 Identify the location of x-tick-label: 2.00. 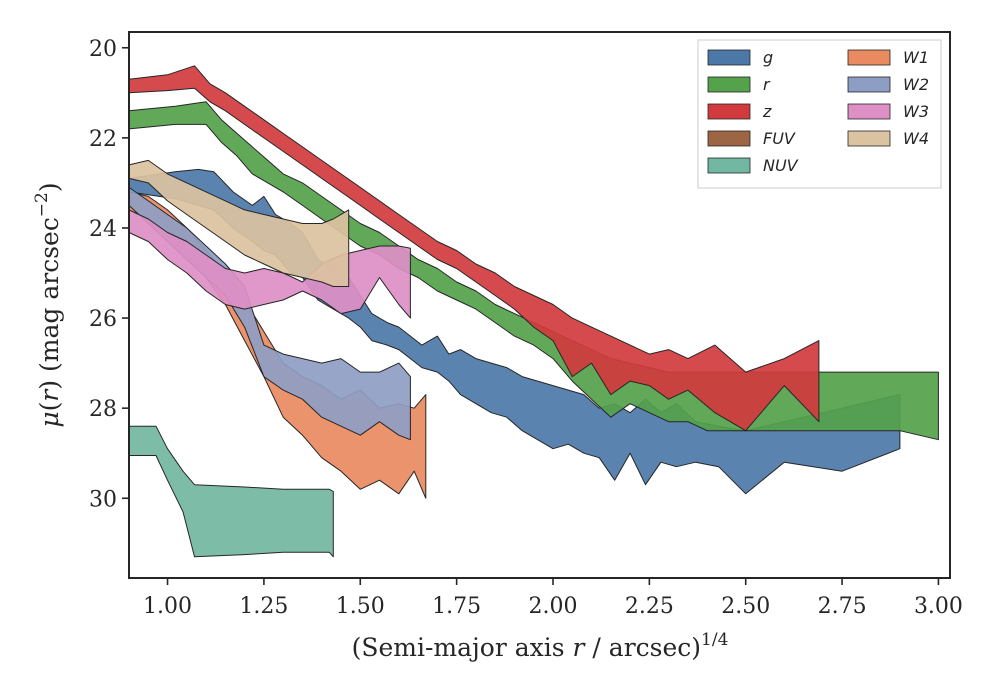
(552, 606).